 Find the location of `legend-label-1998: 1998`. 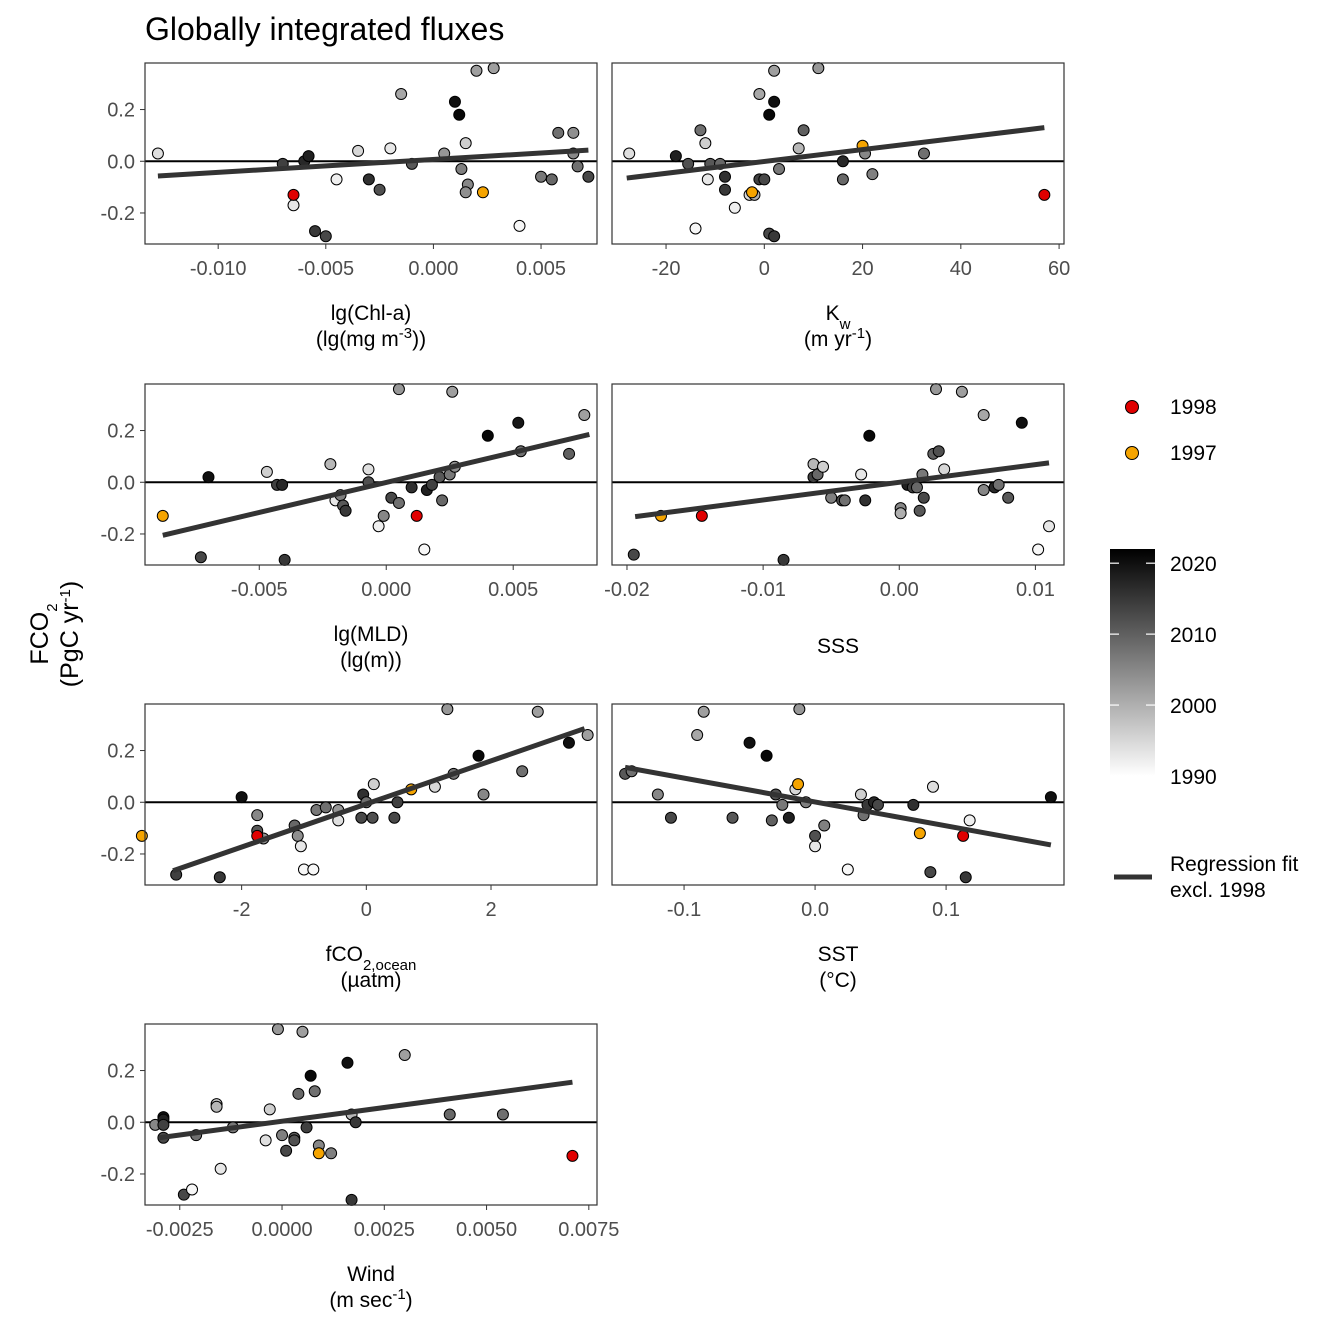

legend-label-1998: 1998 is located at coordinates (1193, 407).